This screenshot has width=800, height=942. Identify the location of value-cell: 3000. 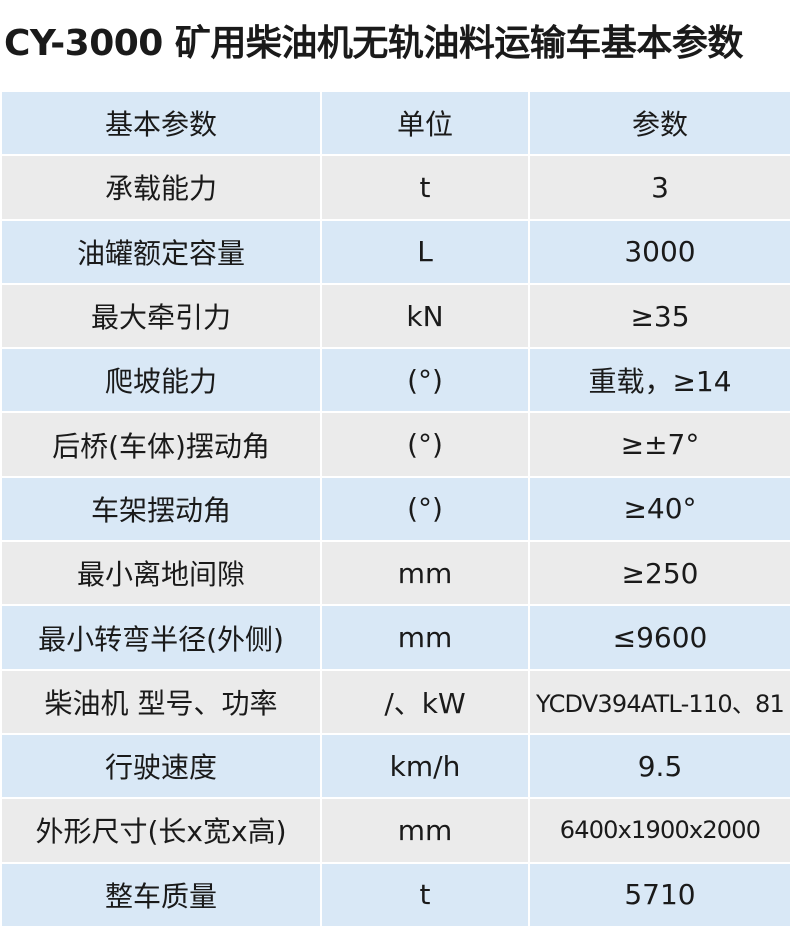
(660, 251).